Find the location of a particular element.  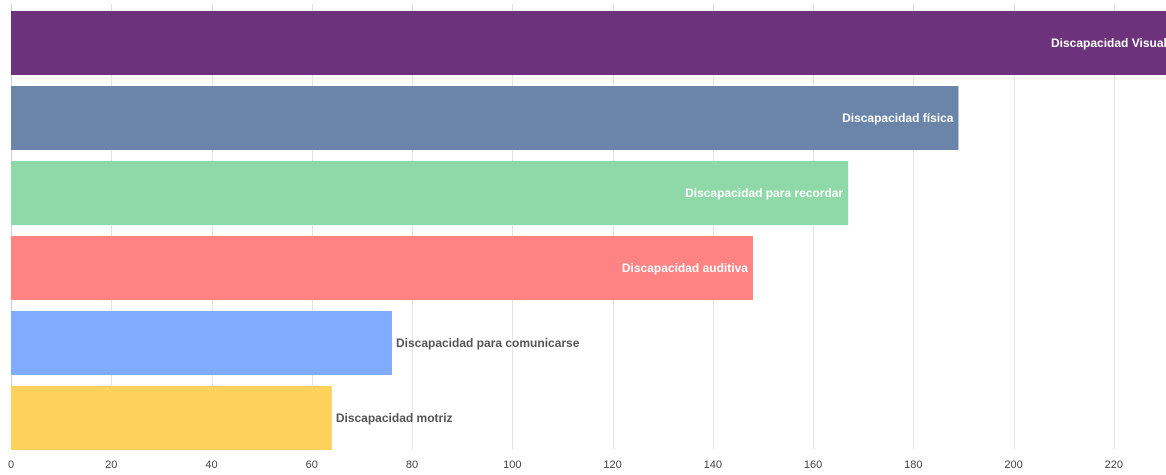

bar-label: Discapacidad física is located at coordinates (898, 118).